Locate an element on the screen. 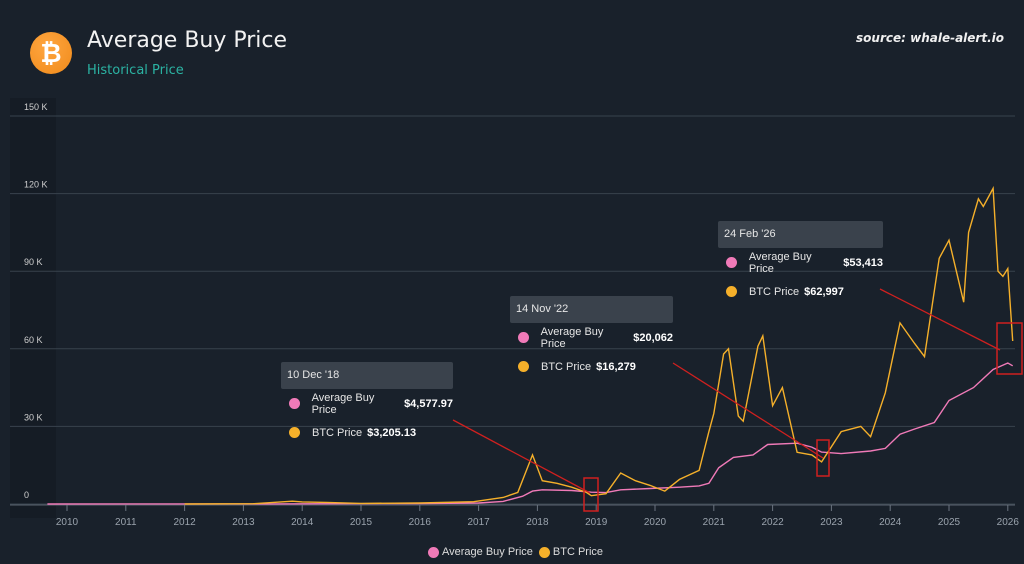 The height and width of the screenshot is (564, 1024). x-tick-label: 2024 is located at coordinates (890, 522).